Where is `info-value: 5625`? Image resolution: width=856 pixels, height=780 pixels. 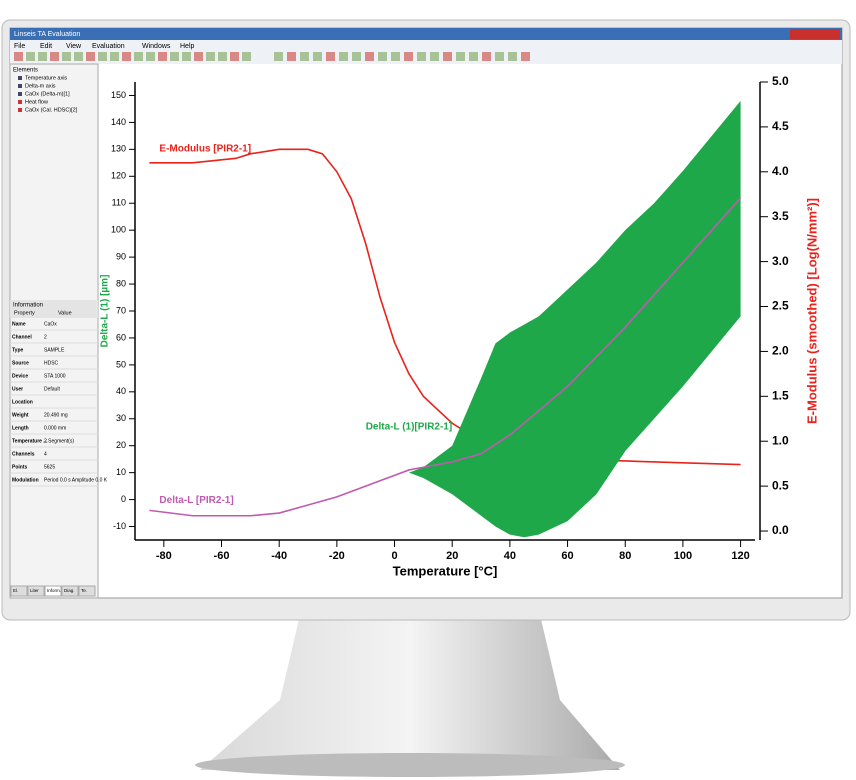
info-value: 5625 is located at coordinates (49, 467).